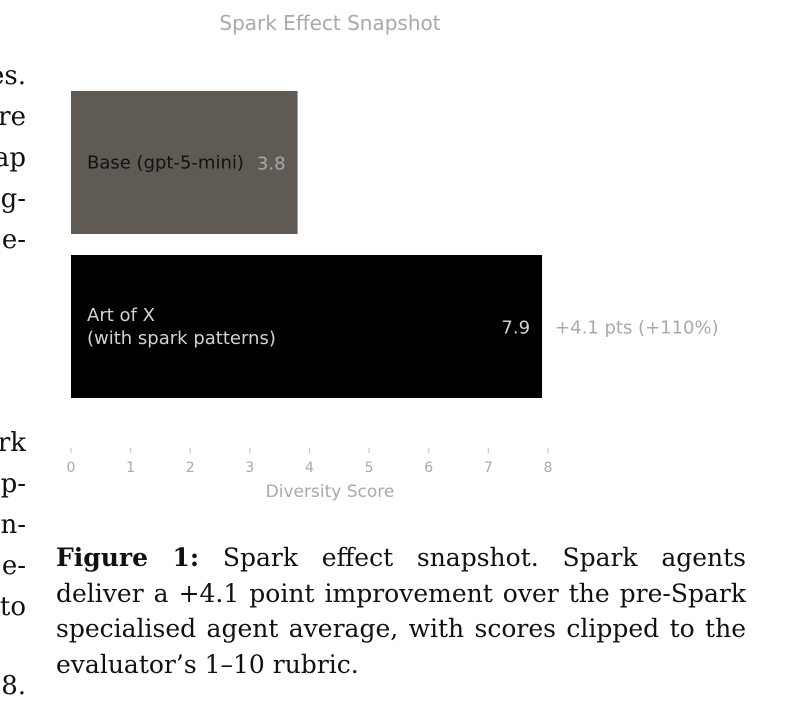  What do you see at coordinates (249, 468) in the screenshot?
I see `x-tick-label: 3` at bounding box center [249, 468].